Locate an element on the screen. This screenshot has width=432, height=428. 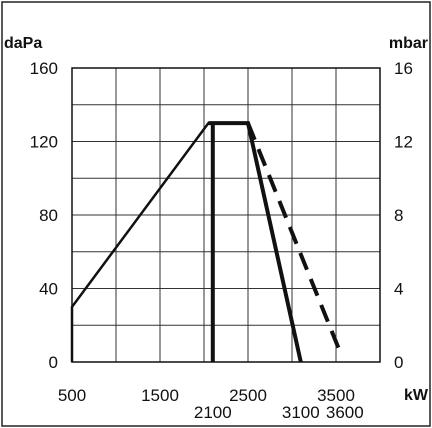
x-tick-label-secondary: 3100 is located at coordinates (301, 412).